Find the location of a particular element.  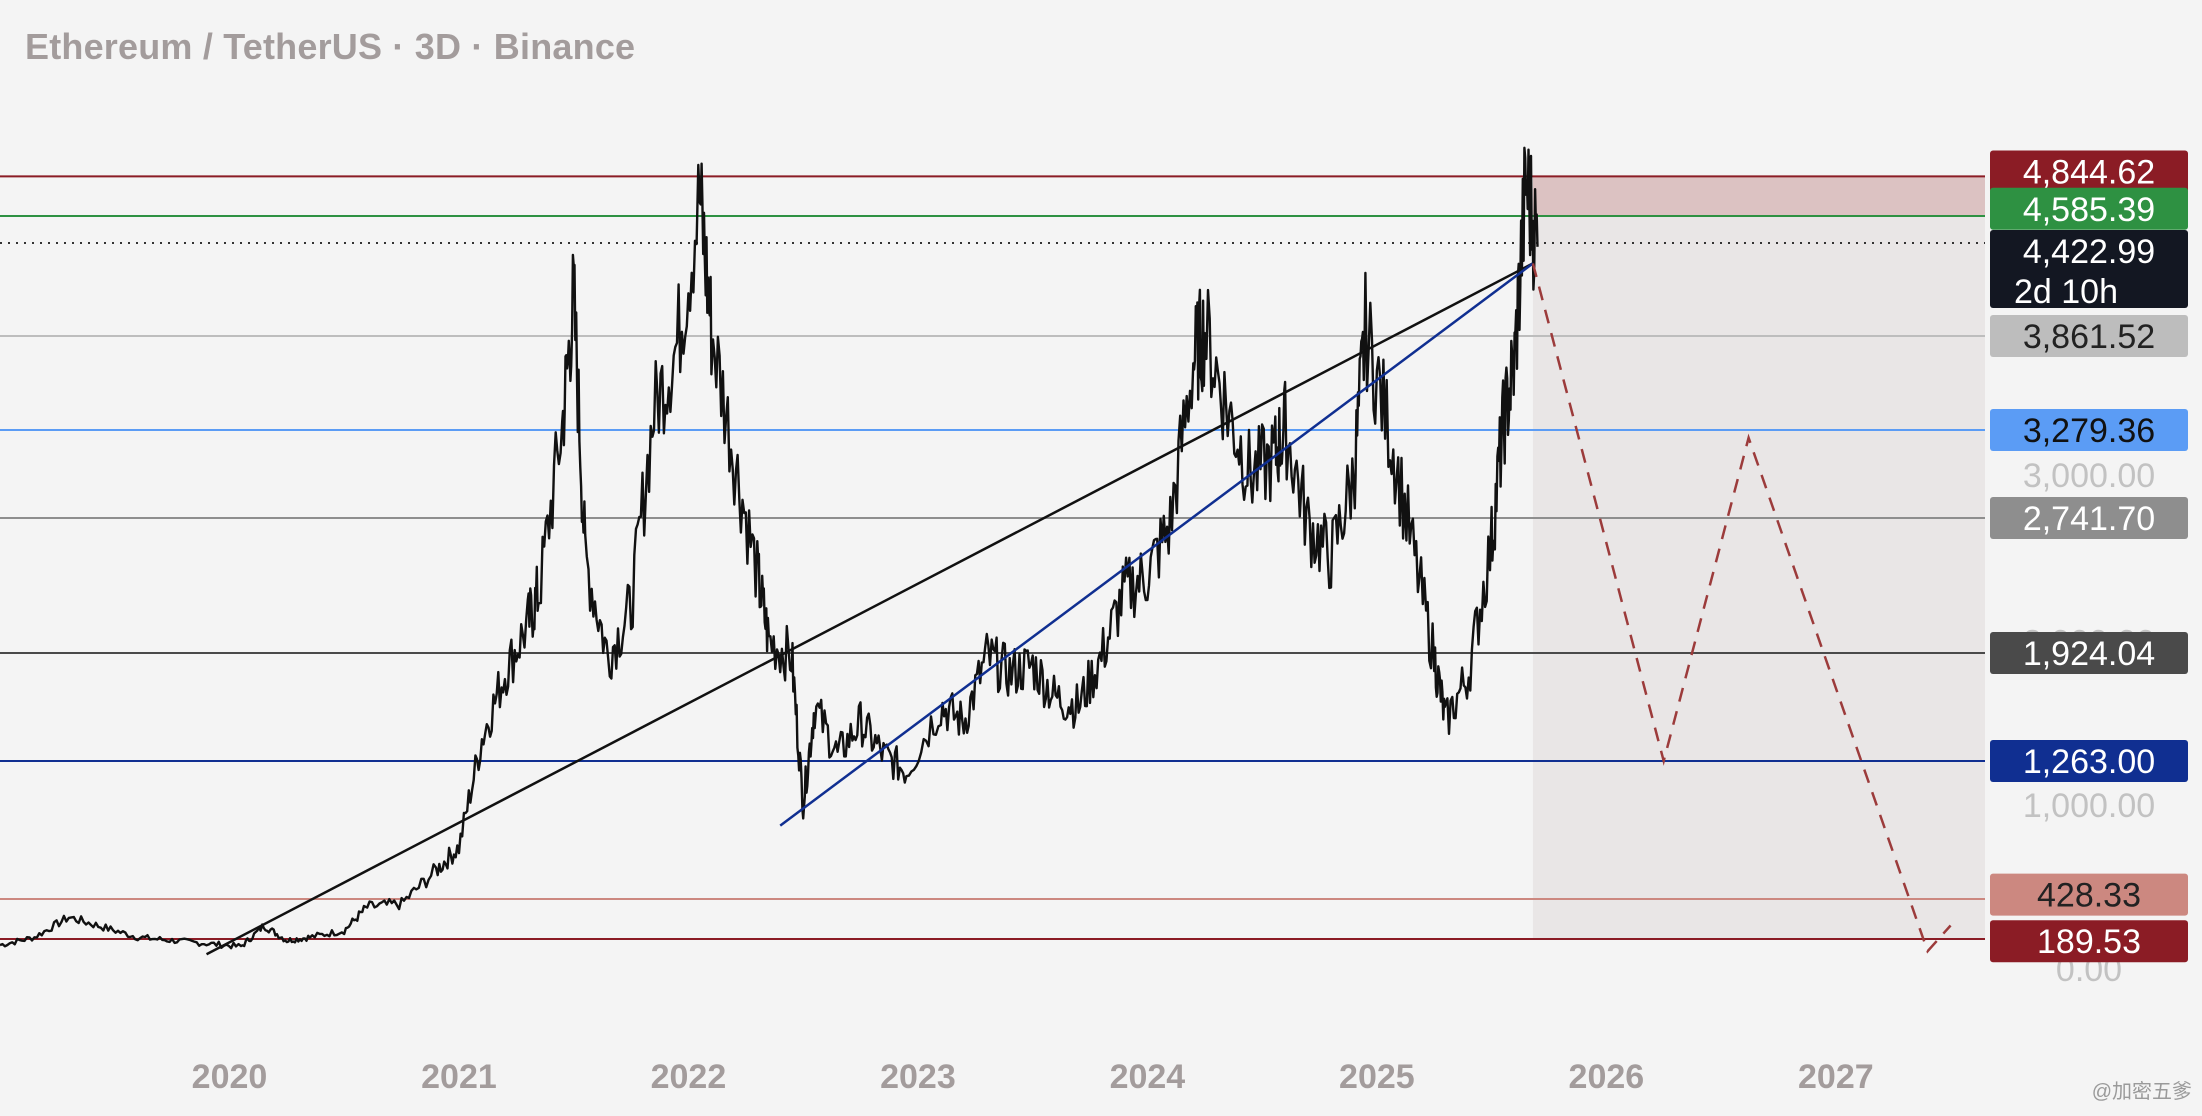

level-label-2-text: 3,861.52 is located at coordinates (2089, 337).